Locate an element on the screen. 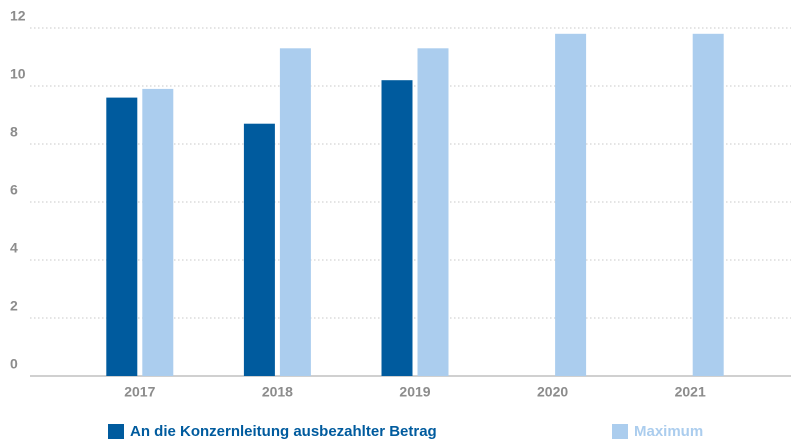 Image resolution: width=791 pixels, height=439 pixels. y-tick-label: 8 is located at coordinates (14, 132).